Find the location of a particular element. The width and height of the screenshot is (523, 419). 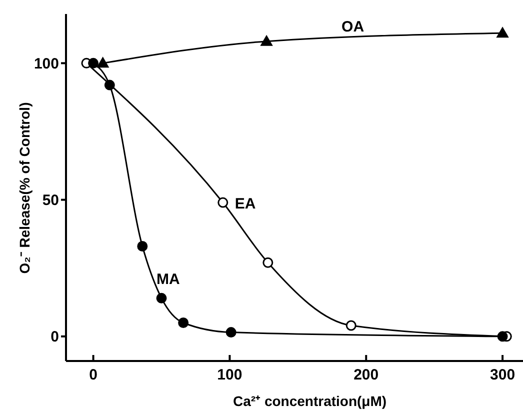

x-tick-label: 0 is located at coordinates (93, 375).